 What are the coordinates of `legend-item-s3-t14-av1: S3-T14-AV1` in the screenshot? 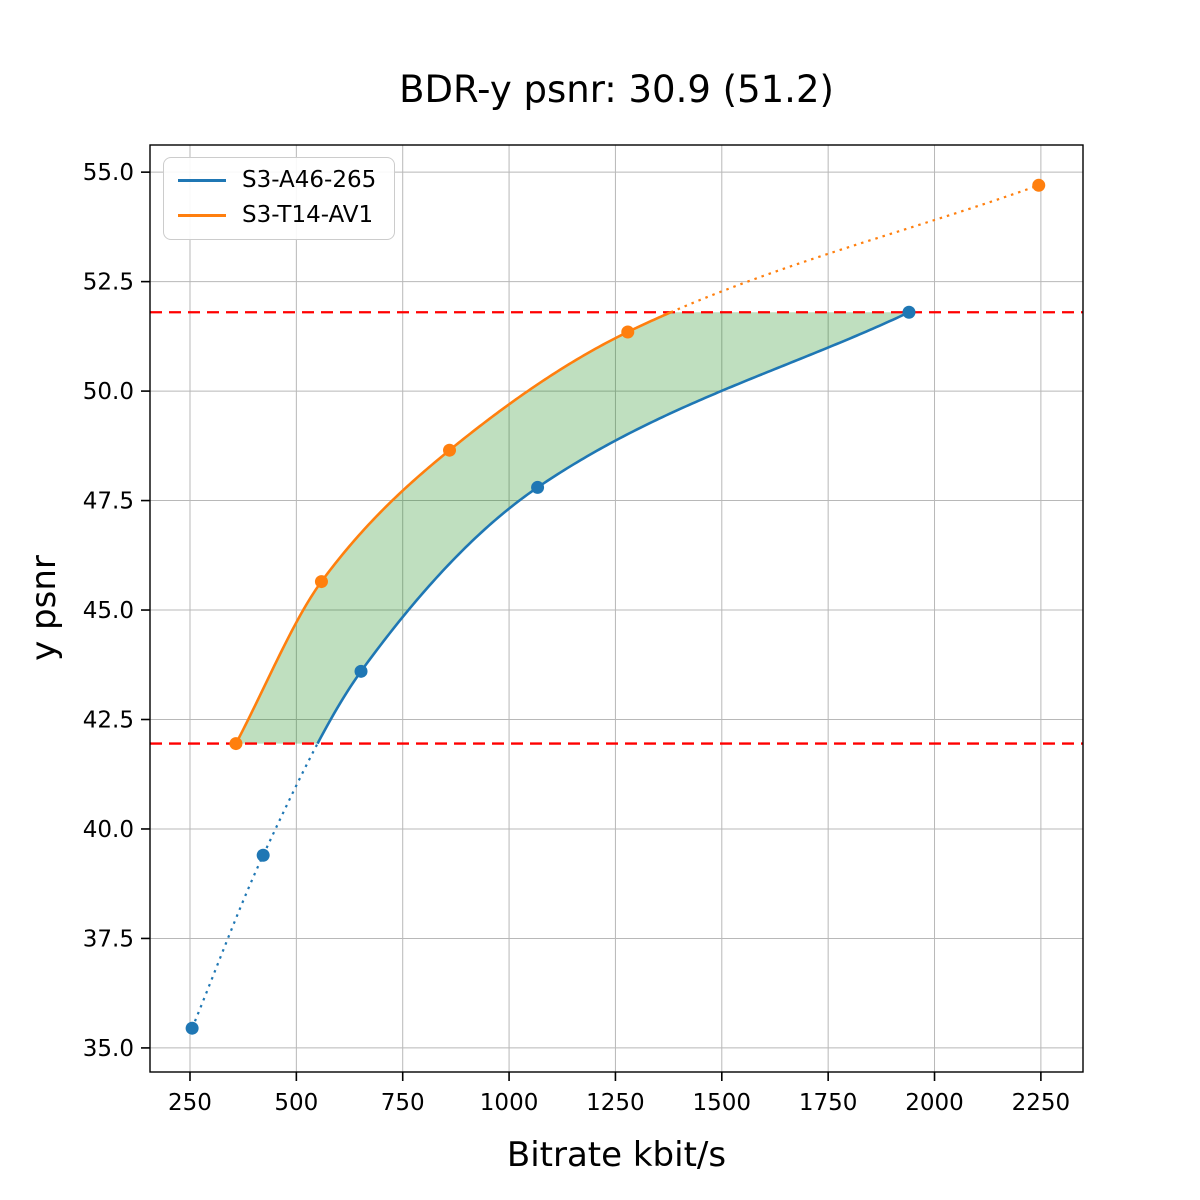 It's located at (277, 215).